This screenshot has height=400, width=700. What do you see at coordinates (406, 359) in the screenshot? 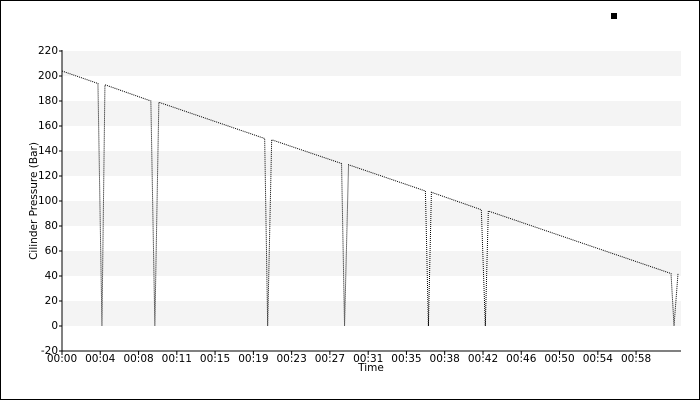
I see `x-tick-label: 00:35` at bounding box center [406, 359].